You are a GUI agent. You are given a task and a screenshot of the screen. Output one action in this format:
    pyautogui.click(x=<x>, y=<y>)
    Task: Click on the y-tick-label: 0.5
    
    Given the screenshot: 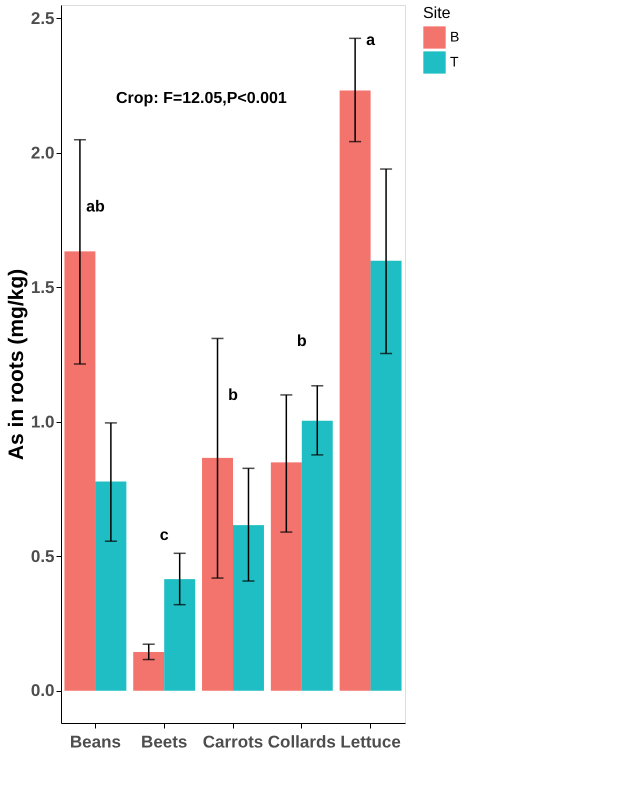 What is the action you would take?
    pyautogui.click(x=42, y=556)
    